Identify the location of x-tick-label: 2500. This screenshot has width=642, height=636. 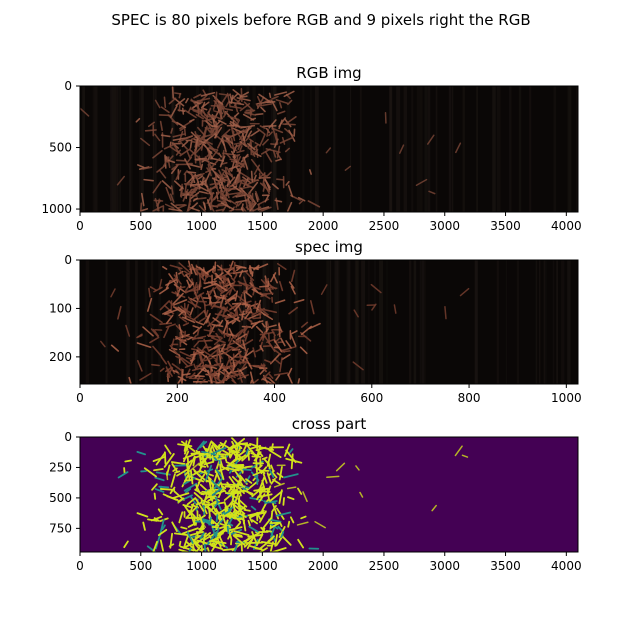
(384, 566).